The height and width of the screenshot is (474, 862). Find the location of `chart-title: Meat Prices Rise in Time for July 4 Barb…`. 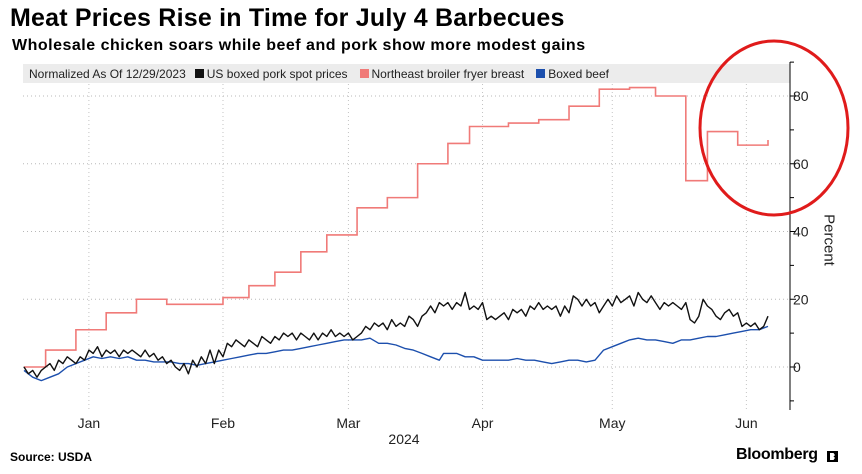

chart-title: Meat Prices Rise in Time for July 4 Barb… is located at coordinates (287, 18).